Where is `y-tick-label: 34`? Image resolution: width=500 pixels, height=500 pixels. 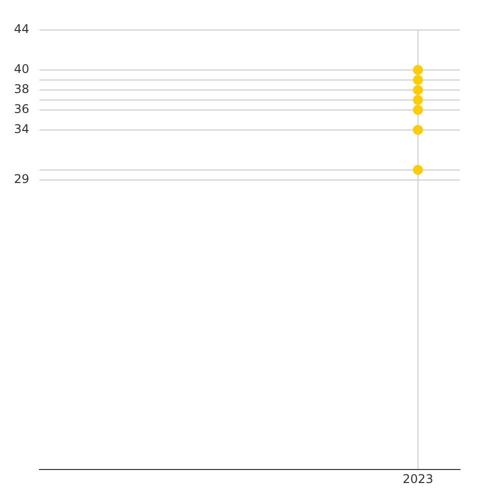
y-tick-label: 34 is located at coordinates (22, 129).